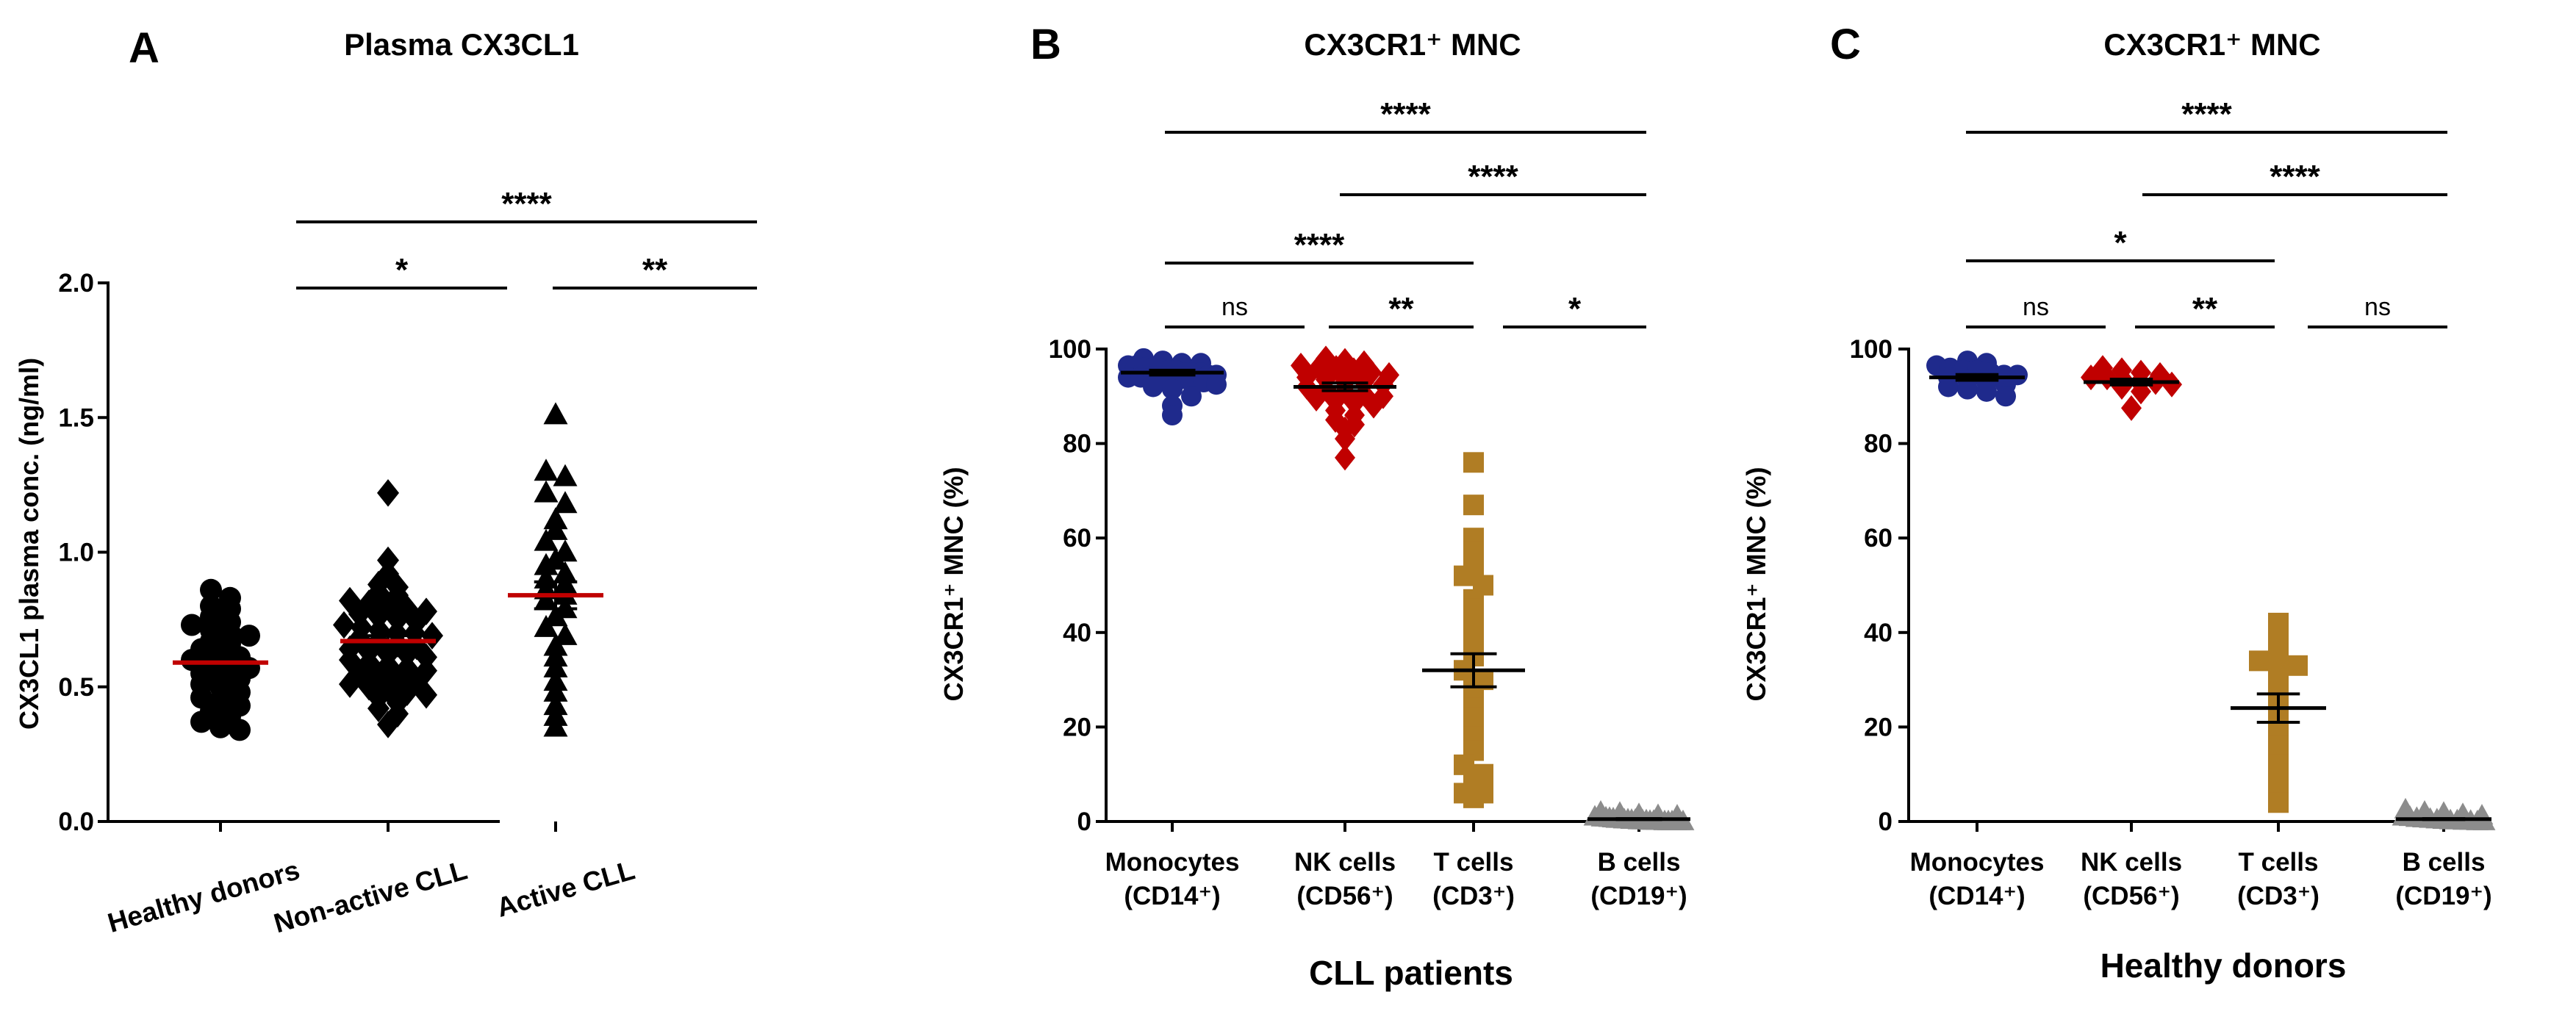 The image size is (2576, 1014). Describe the element at coordinates (1639, 862) in the screenshot. I see `panel-b-category-label: B cells` at that location.